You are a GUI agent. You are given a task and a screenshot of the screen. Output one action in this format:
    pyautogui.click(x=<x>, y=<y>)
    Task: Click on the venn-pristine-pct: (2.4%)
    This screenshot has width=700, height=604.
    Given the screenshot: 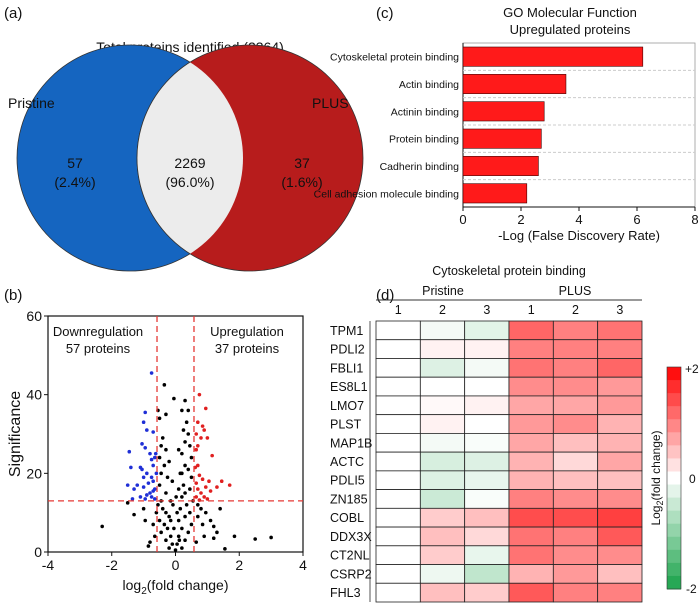 What is the action you would take?
    pyautogui.click(x=74, y=182)
    